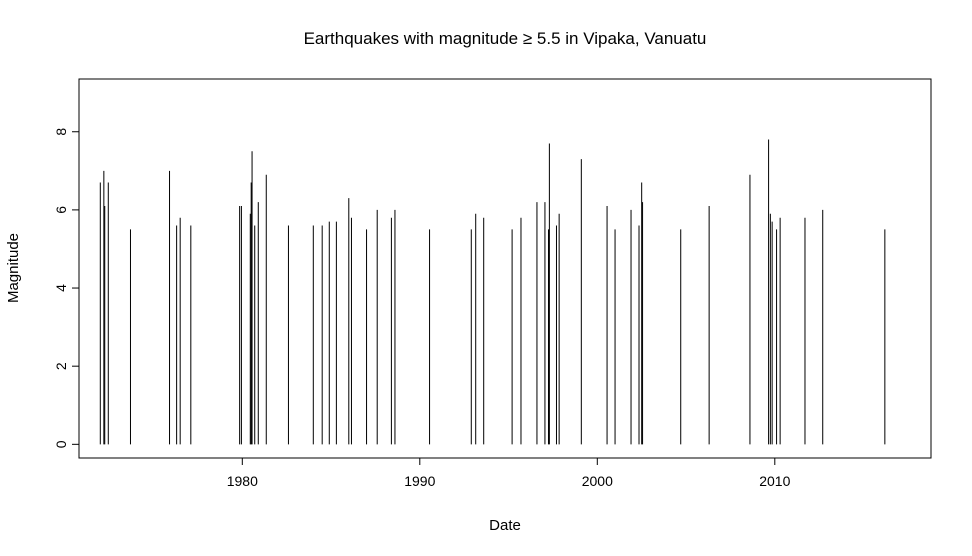 The width and height of the screenshot is (972, 556). What do you see at coordinates (242, 481) in the screenshot?
I see `x-tick-label: 1980` at bounding box center [242, 481].